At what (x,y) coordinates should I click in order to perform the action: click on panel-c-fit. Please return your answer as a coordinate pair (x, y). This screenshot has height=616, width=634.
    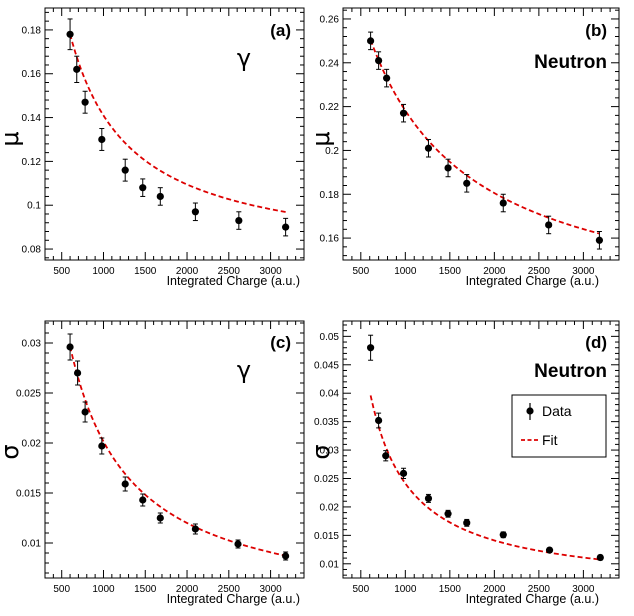
    Looking at the image, I should click on (177, 451).